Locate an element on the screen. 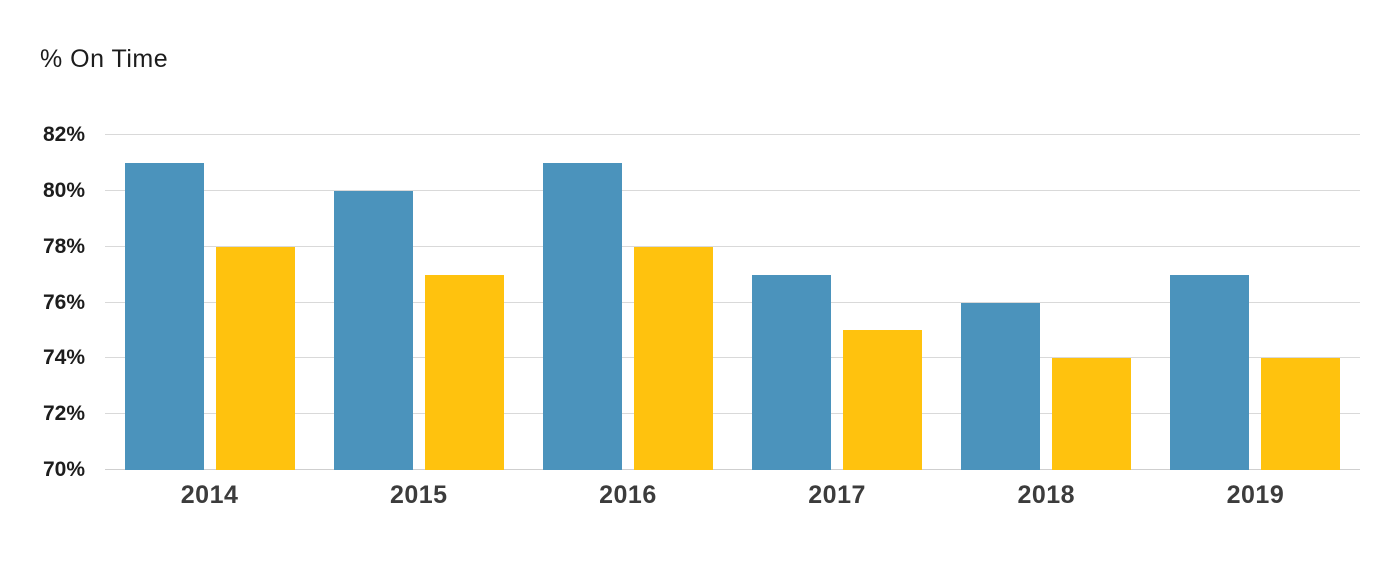  y-tick-label-74: 74% is located at coordinates (63, 358).